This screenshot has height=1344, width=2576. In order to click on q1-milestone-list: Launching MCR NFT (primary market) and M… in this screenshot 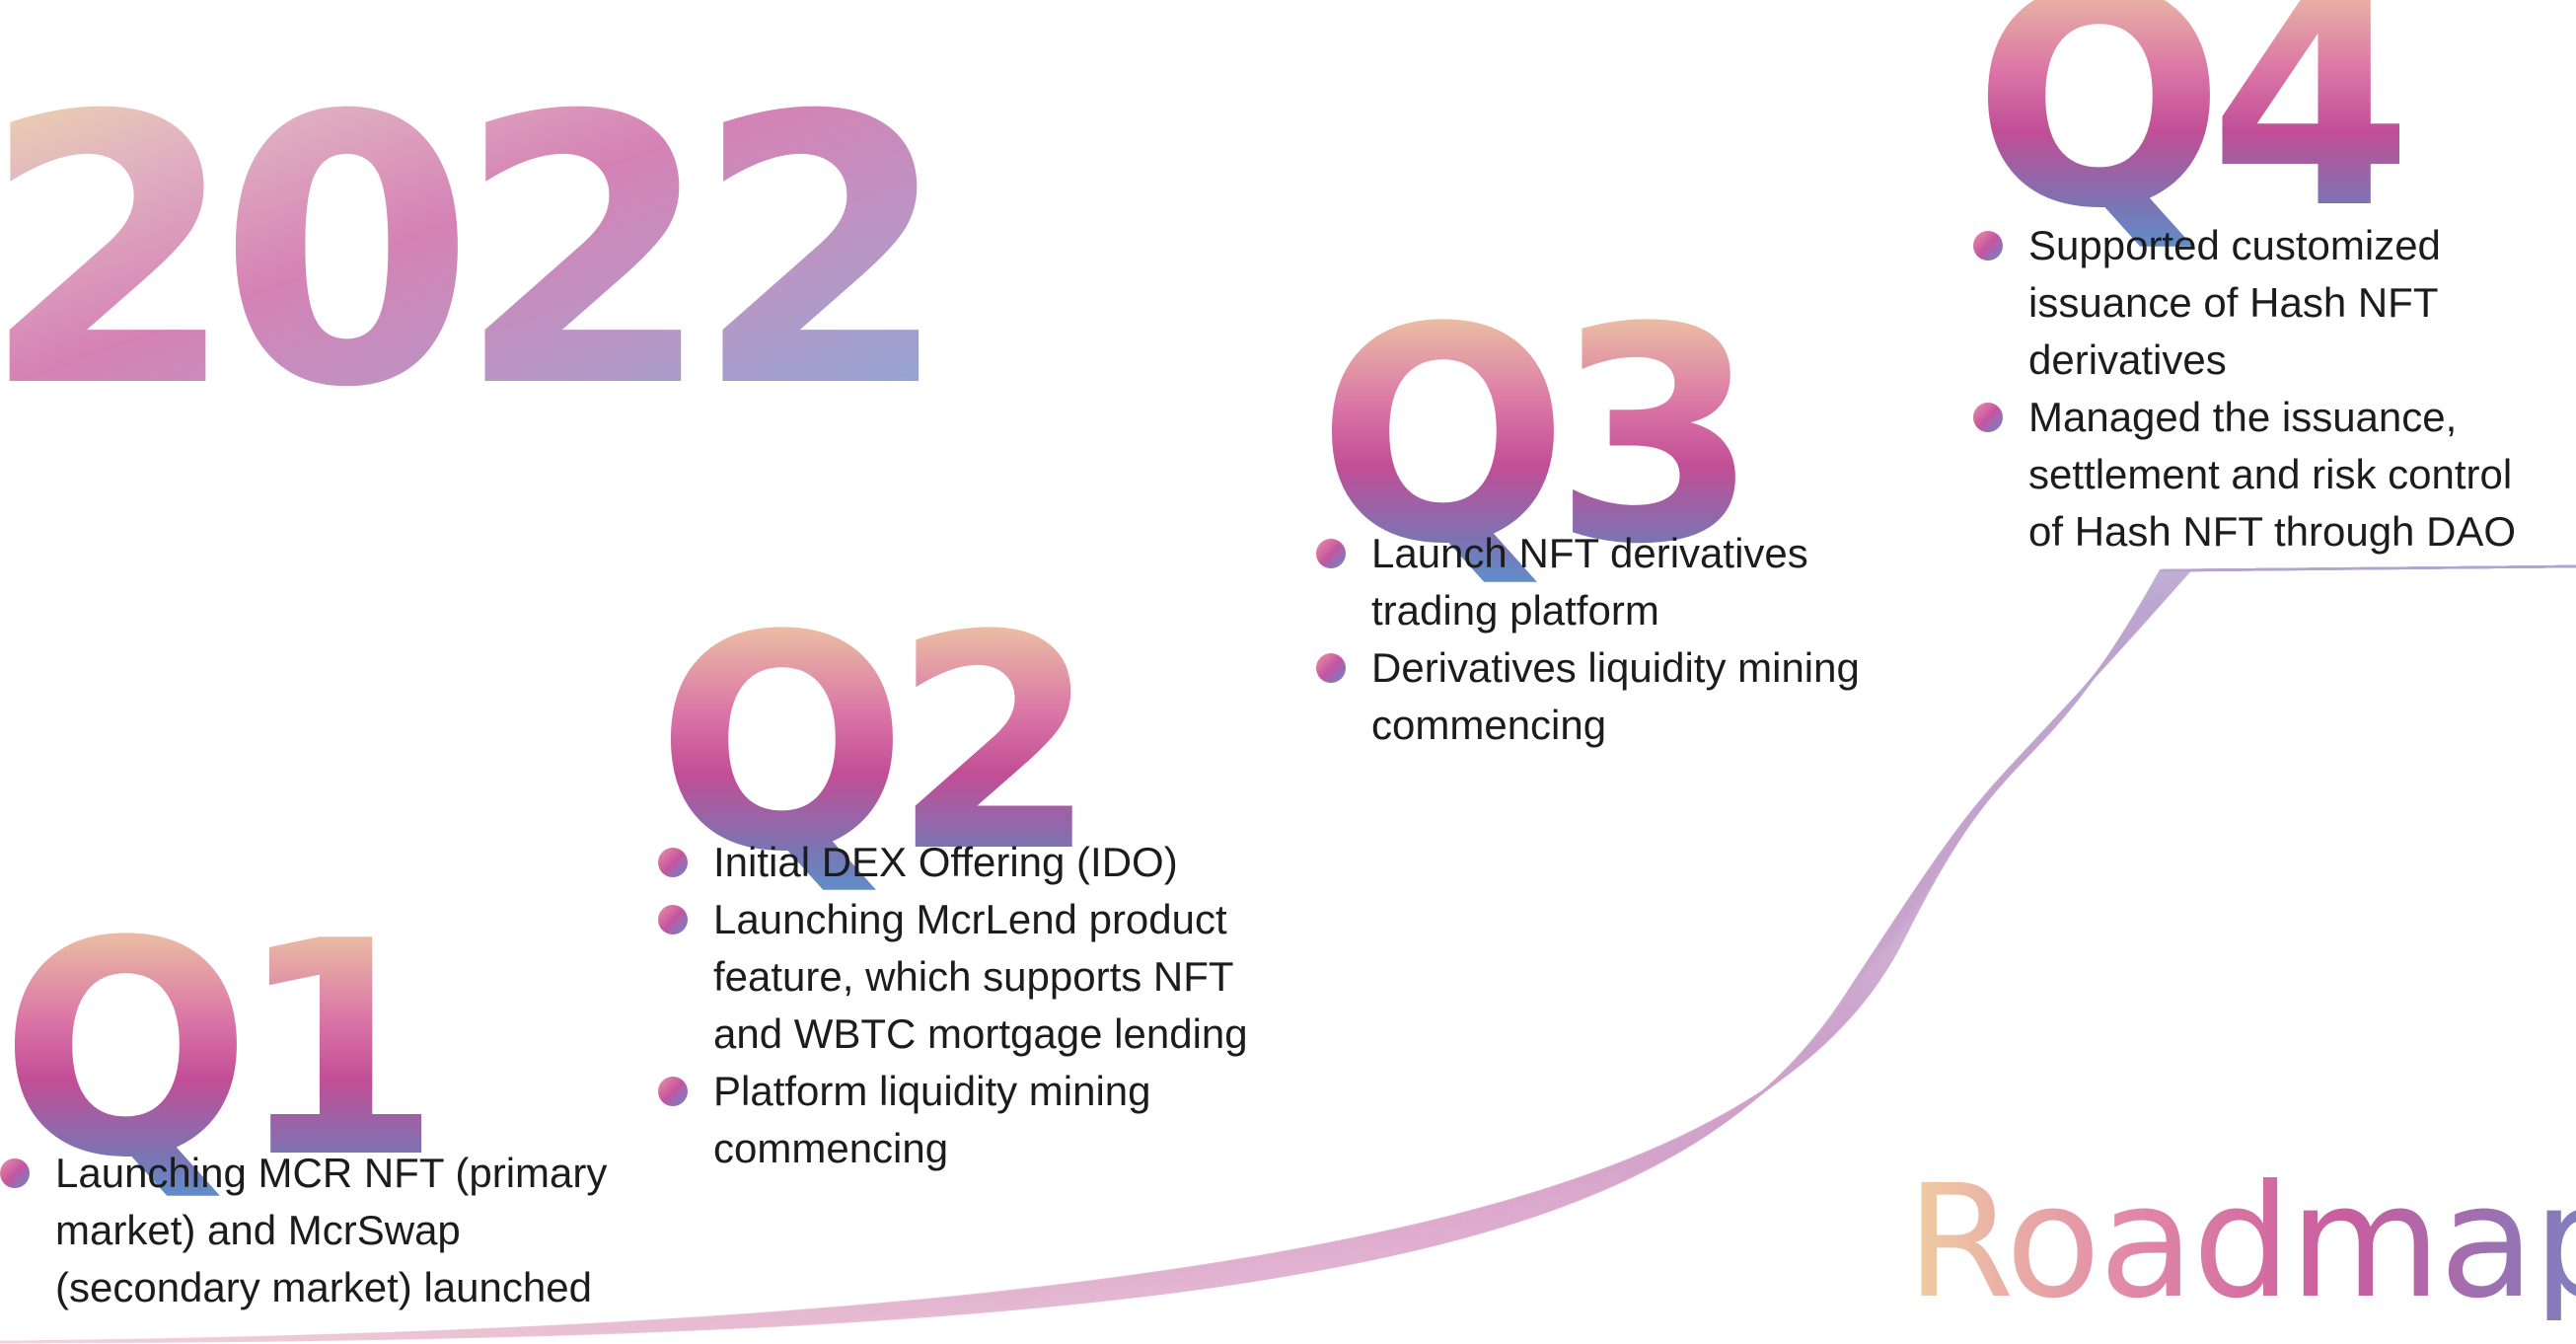, I will do `click(303, 1230)`.